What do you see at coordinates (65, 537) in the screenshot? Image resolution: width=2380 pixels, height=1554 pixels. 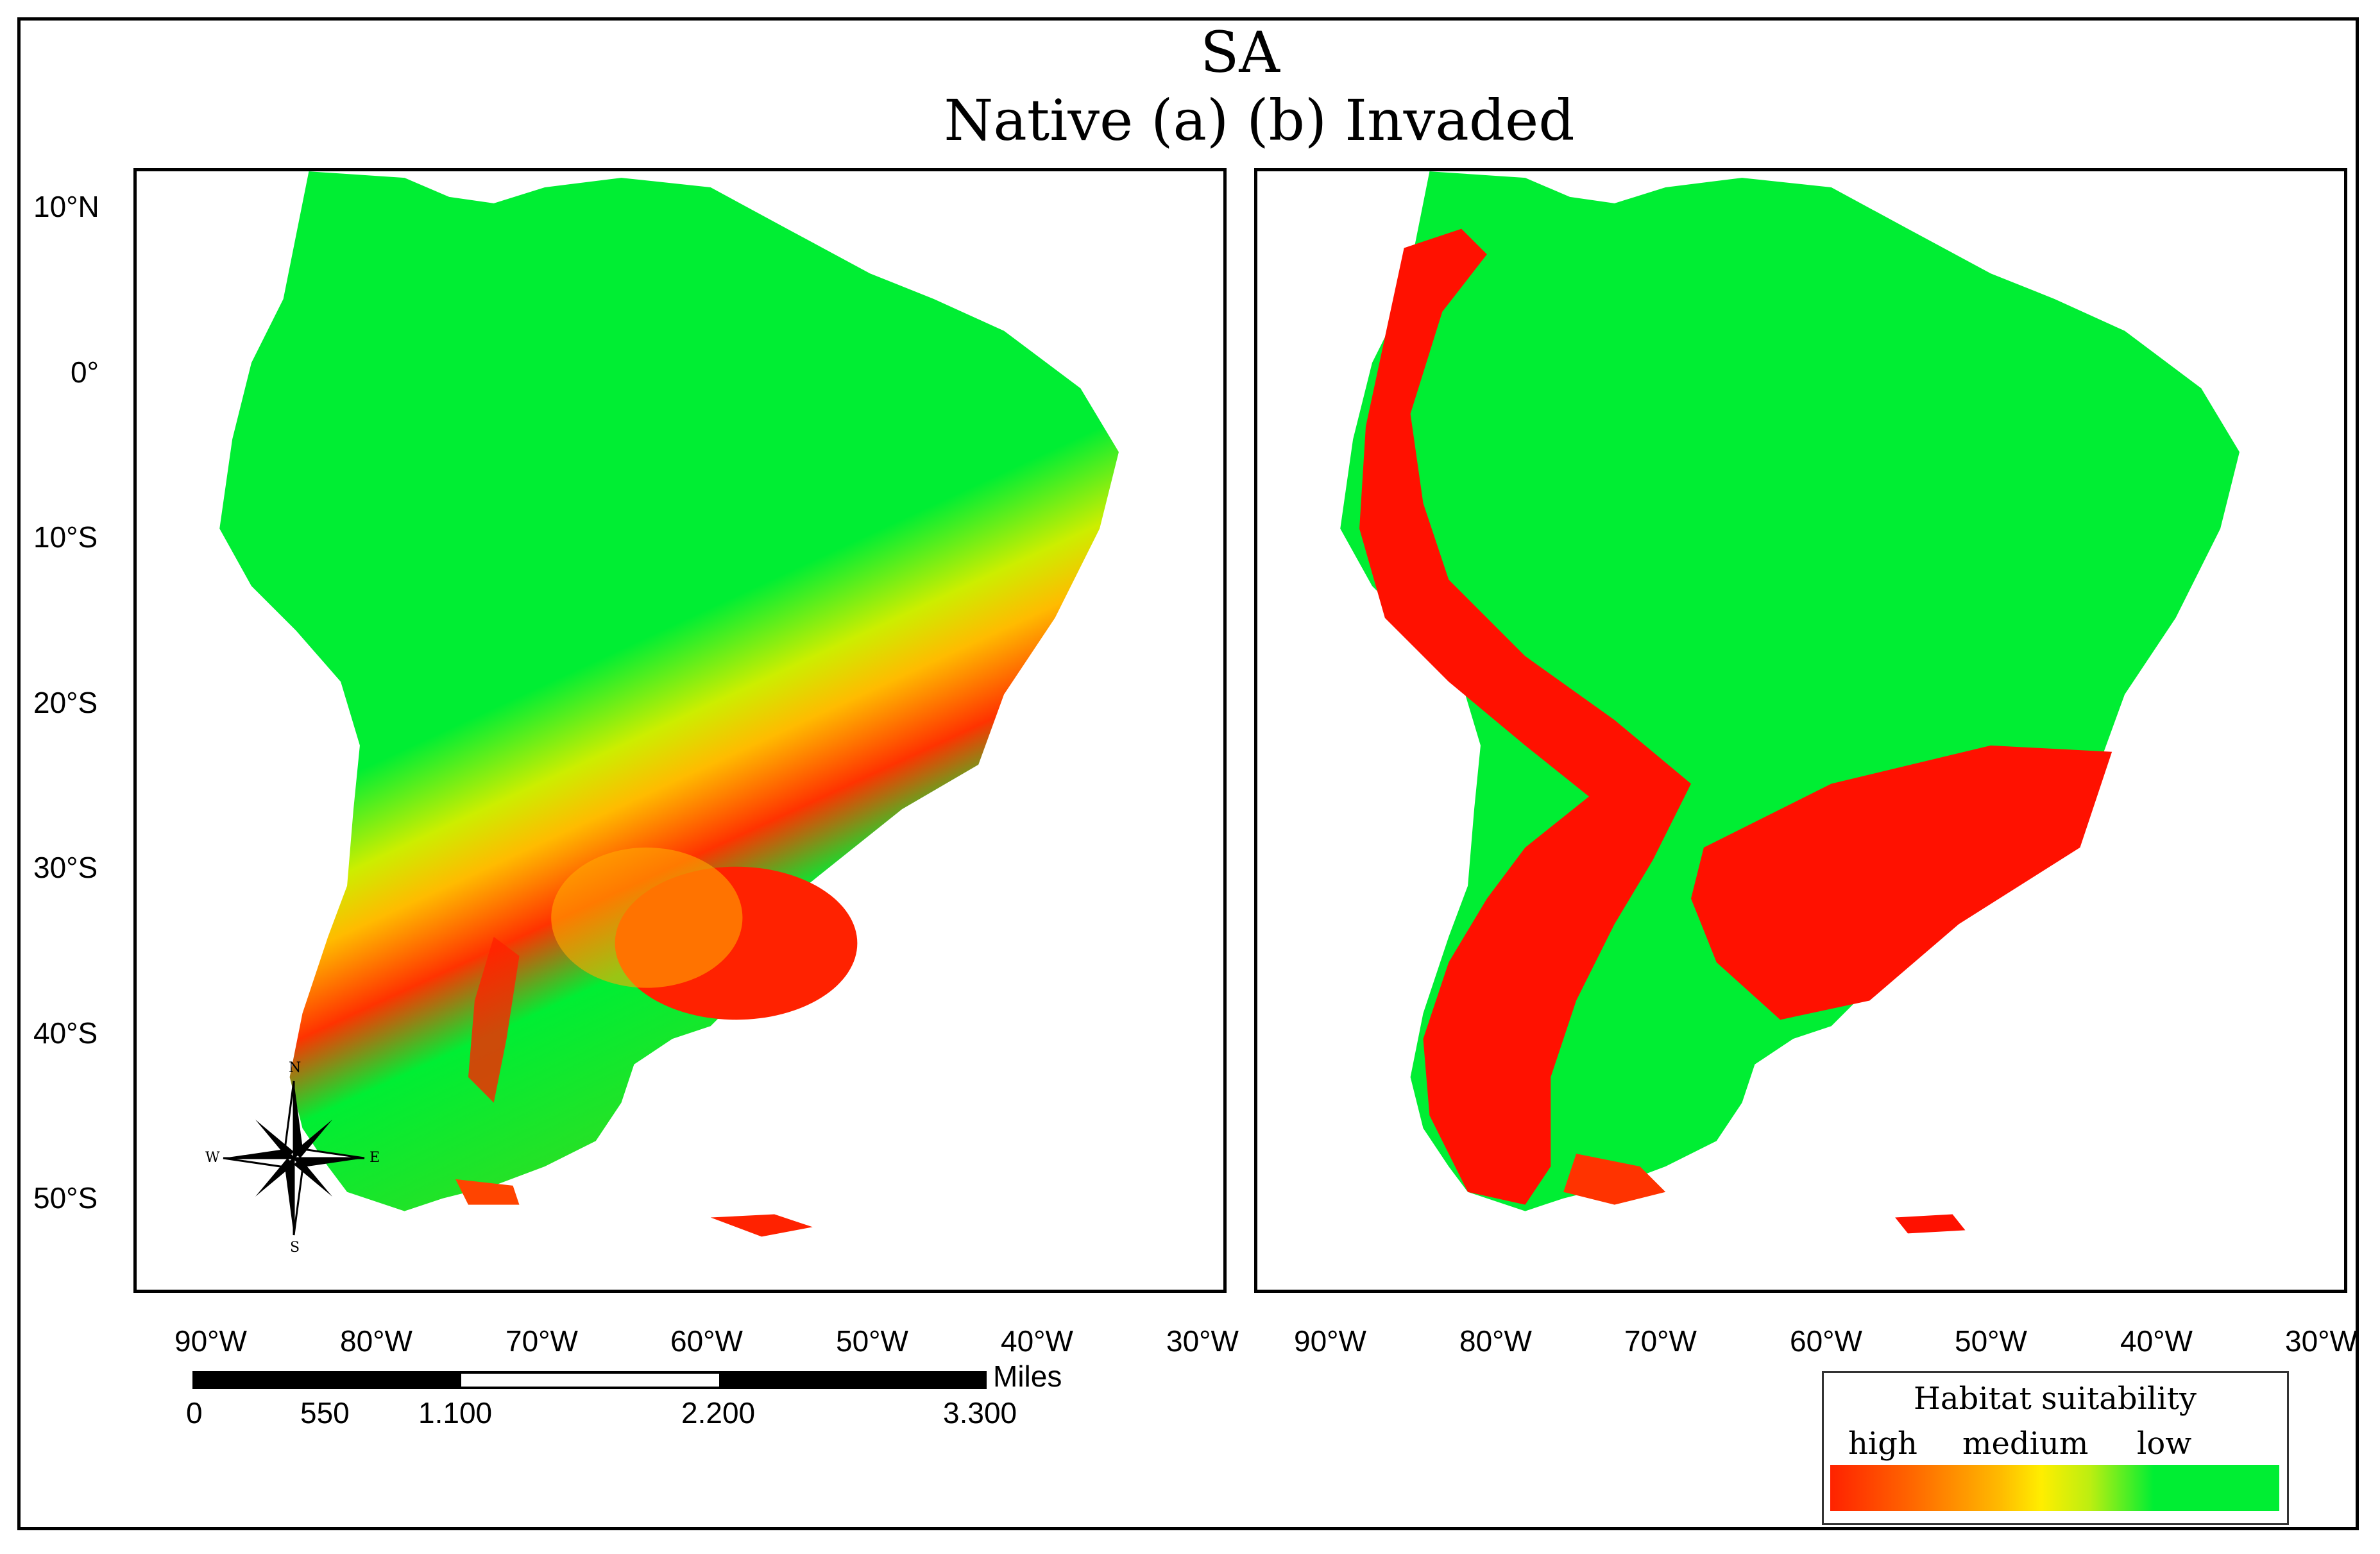 I see `lat-label-10s: 10°S` at bounding box center [65, 537].